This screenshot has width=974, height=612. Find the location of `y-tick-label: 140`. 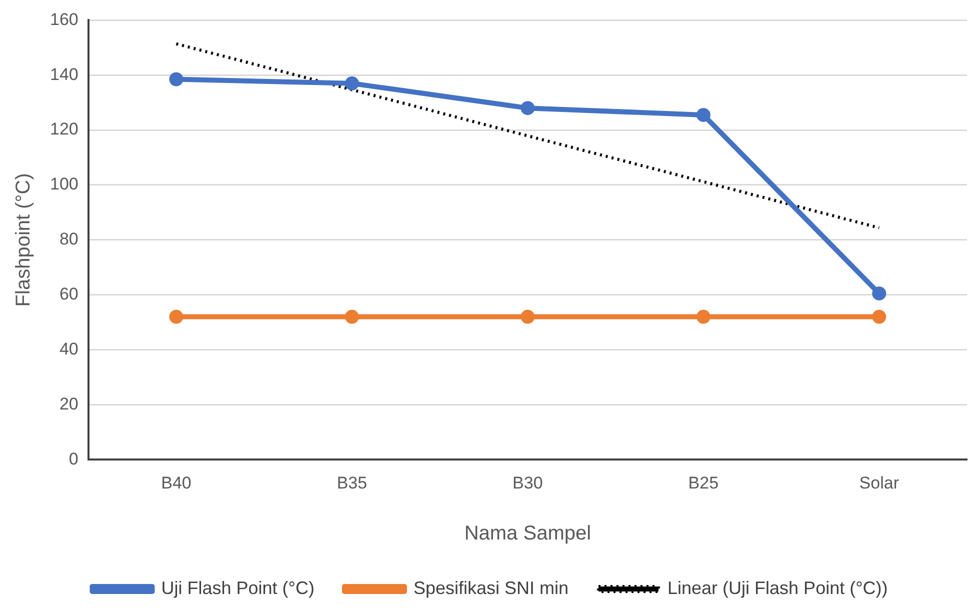

y-tick-label: 140 is located at coordinates (64, 74).